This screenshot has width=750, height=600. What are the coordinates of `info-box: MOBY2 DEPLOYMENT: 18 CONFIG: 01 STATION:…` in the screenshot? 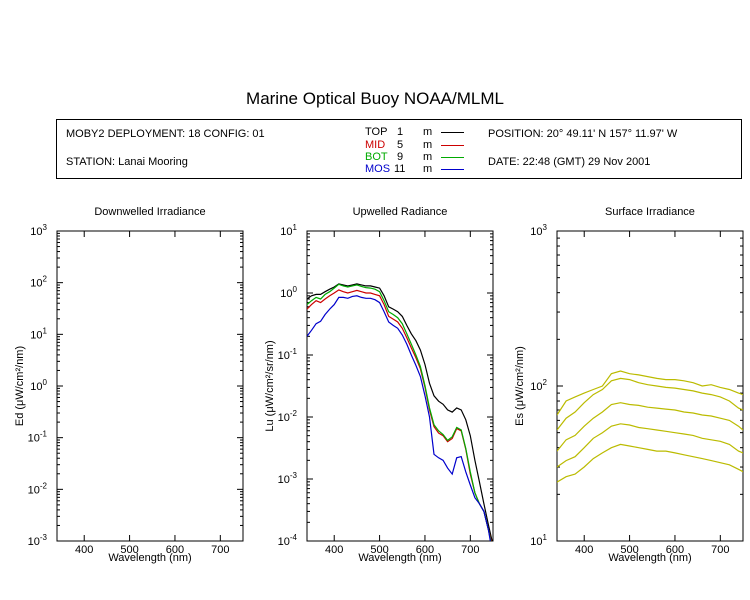 It's located at (399, 149).